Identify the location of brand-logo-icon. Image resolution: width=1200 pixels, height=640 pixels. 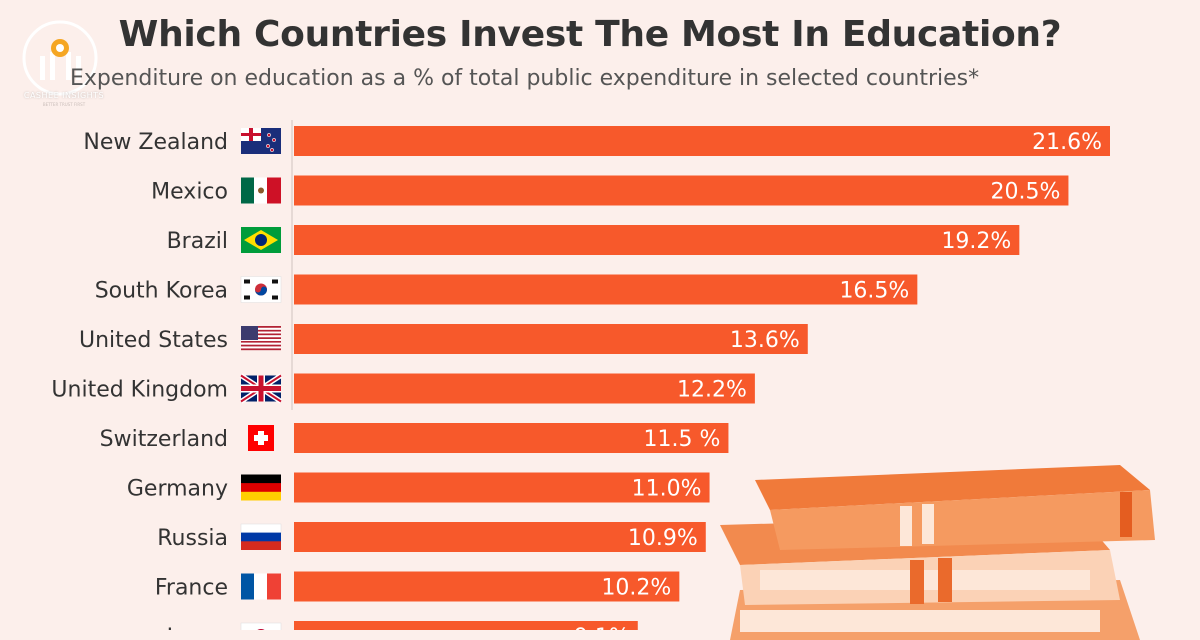
(60, 58).